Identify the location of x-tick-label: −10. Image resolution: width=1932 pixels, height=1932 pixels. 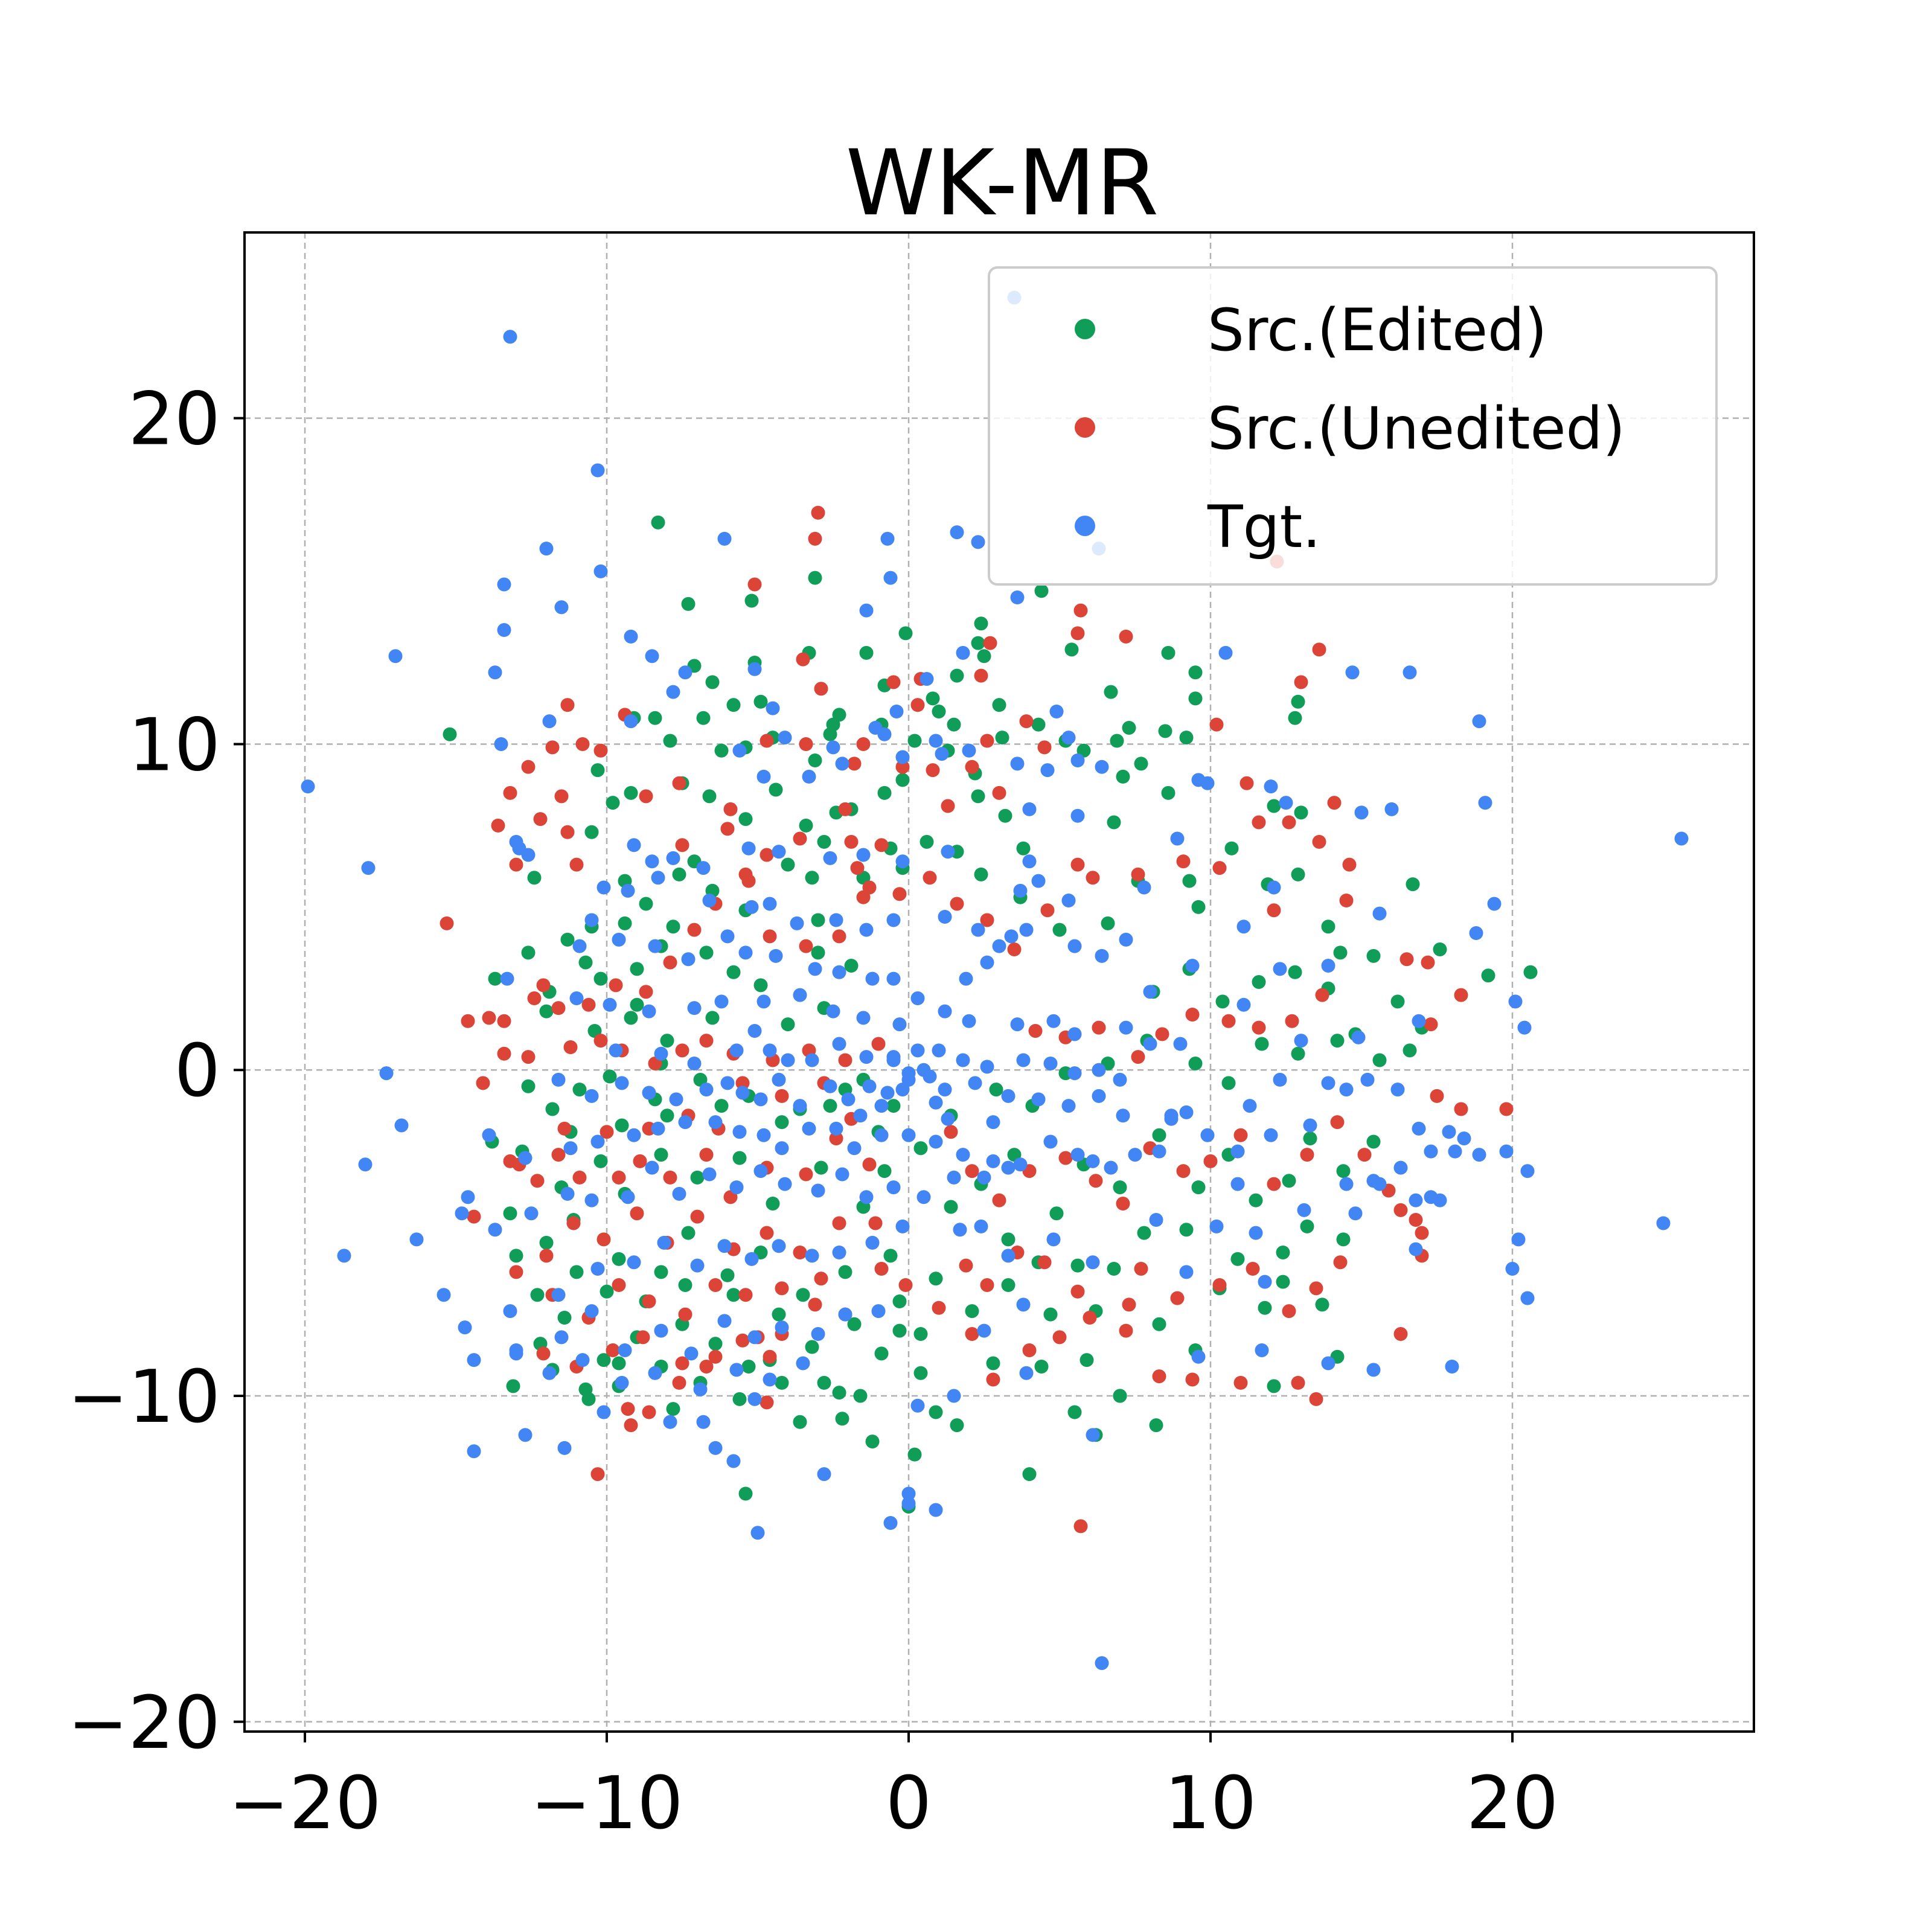
(606, 1804).